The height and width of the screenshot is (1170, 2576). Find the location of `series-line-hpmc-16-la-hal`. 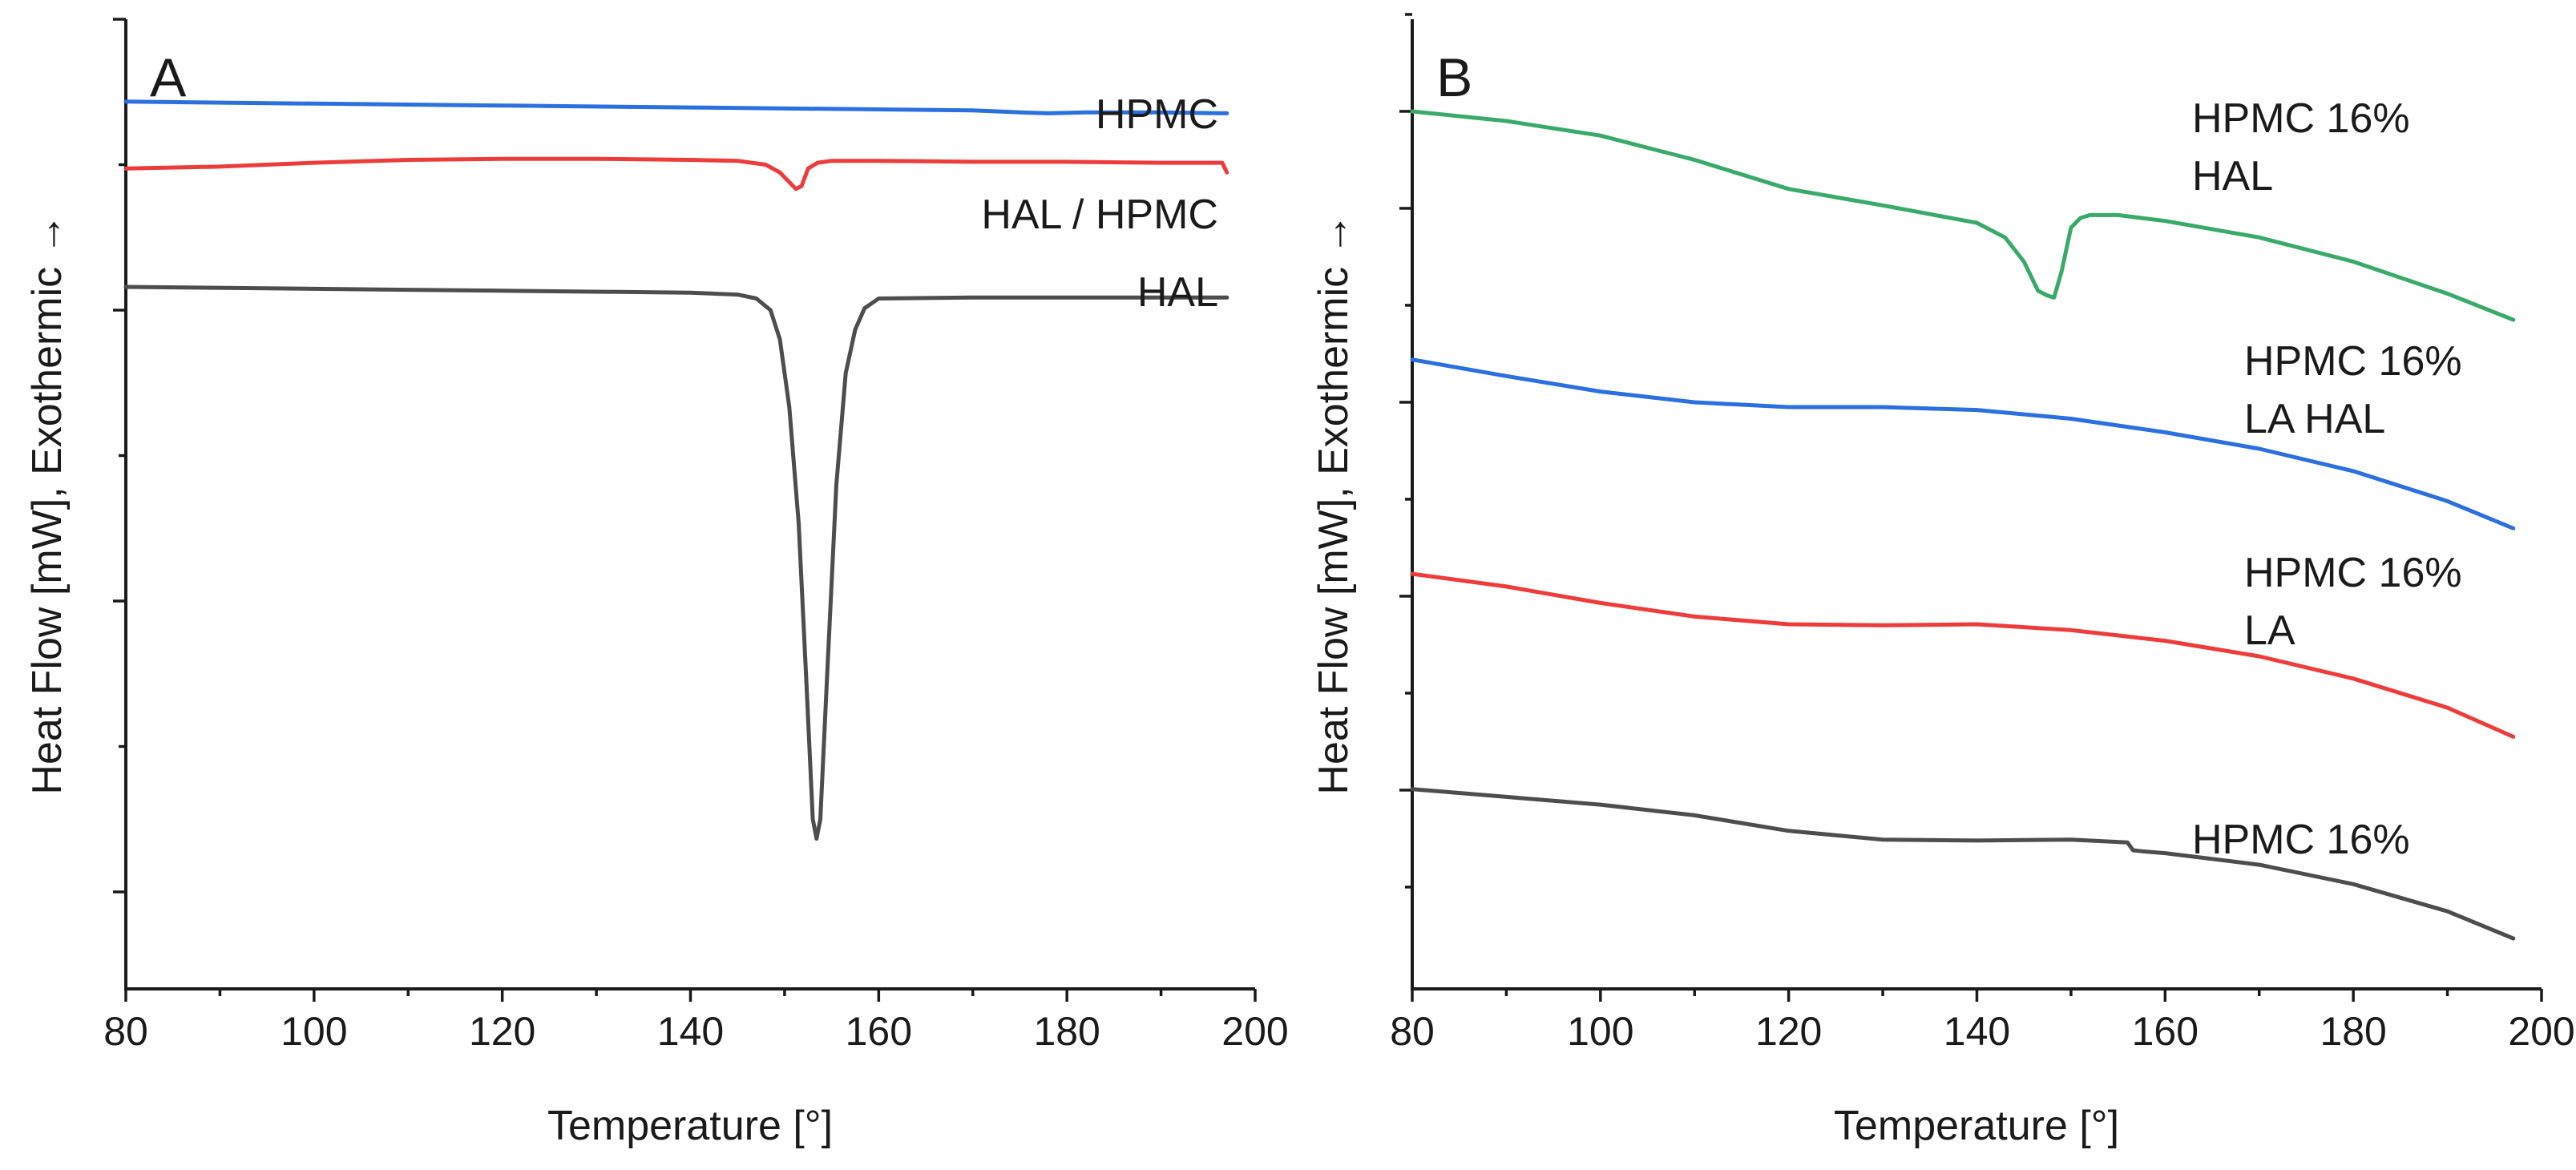

series-line-hpmc-16-la-hal is located at coordinates (1963, 444).